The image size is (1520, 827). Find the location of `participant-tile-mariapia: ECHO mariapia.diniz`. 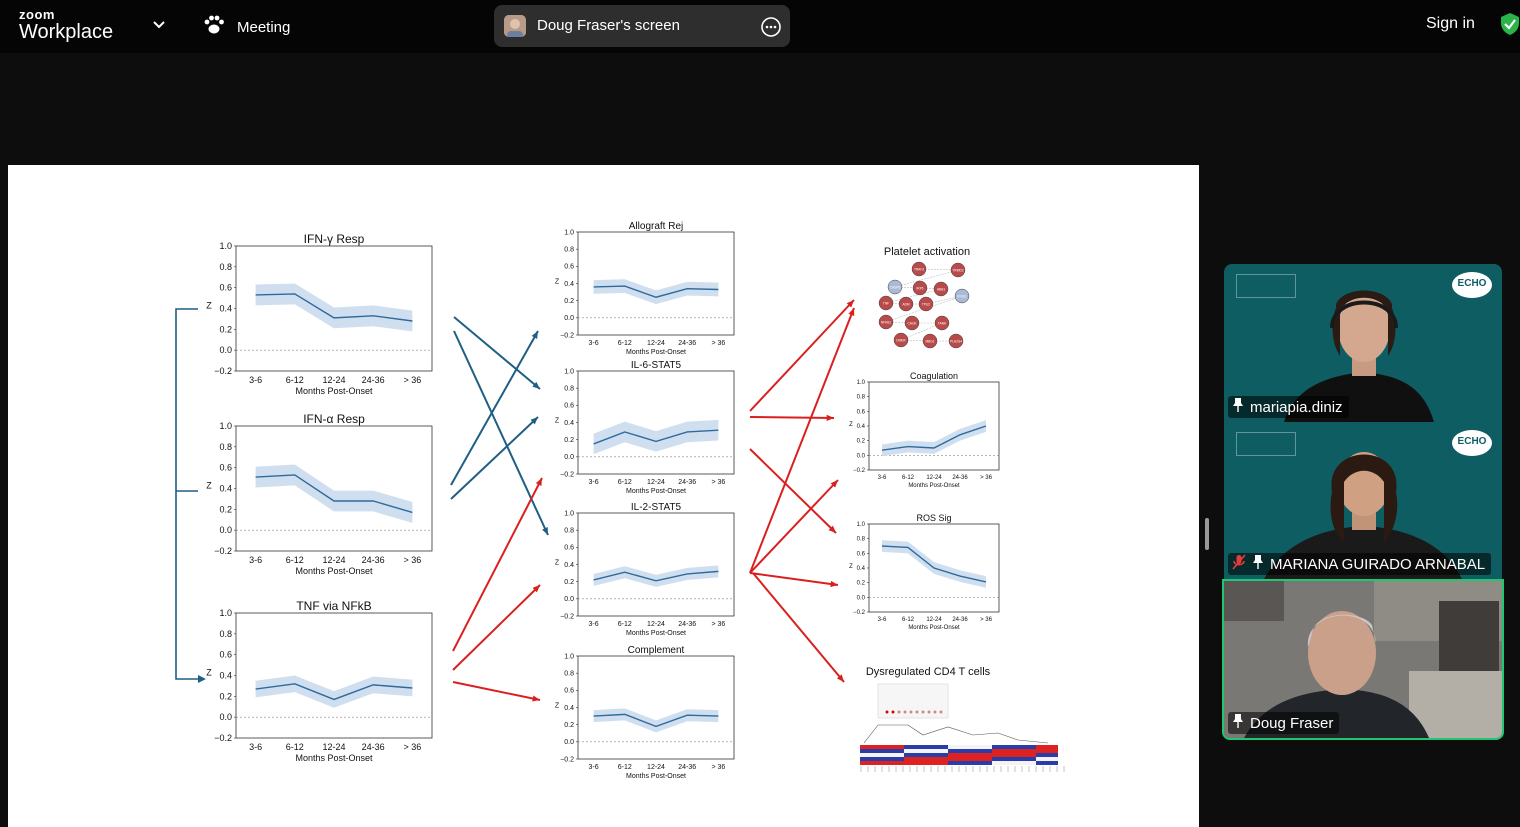

participant-tile-mariapia: ECHO mariapia.diniz is located at coordinates (1363, 343).